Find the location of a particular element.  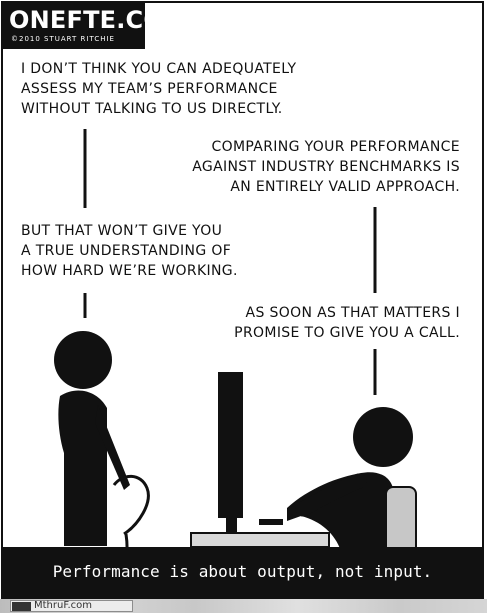

watermark-logo-icon is located at coordinates (21, 606).